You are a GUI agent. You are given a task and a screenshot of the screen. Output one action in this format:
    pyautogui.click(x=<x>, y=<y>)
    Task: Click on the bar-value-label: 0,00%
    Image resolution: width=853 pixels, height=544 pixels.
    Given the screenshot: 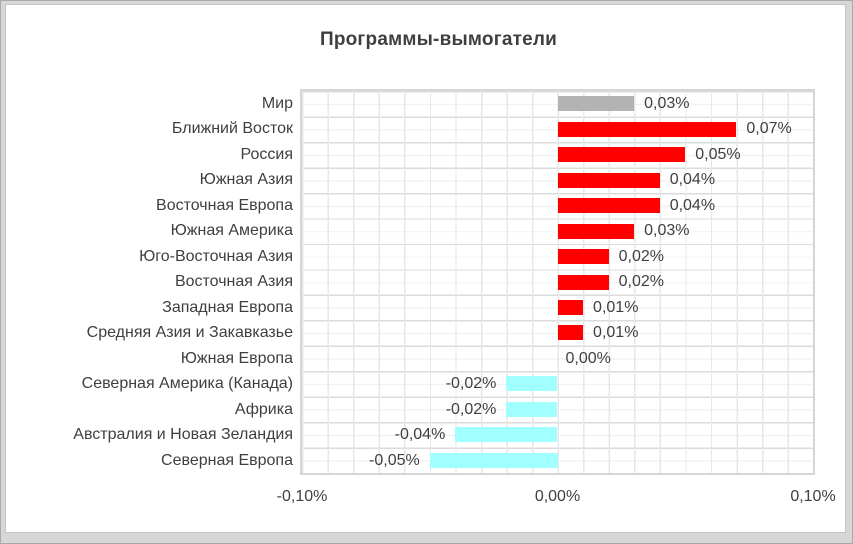 What is the action you would take?
    pyautogui.click(x=588, y=358)
    